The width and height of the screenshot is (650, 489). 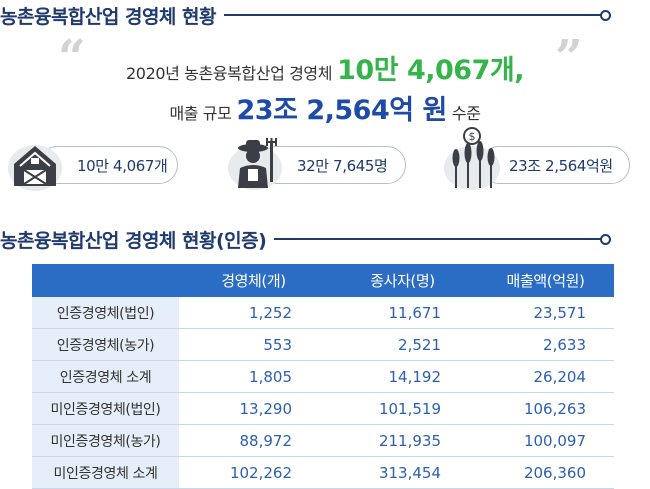 I want to click on table-row: 인증경영체(농가) 553 2,521 2,633, so click(x=323, y=344).